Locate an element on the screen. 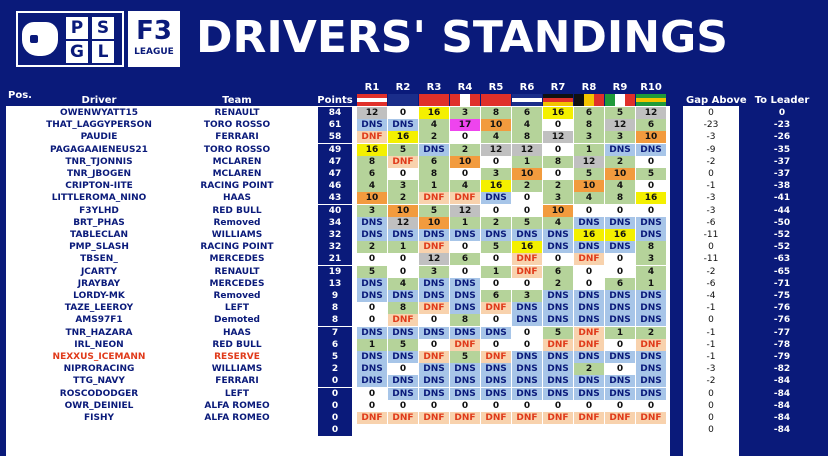  result-cell: 2 is located at coordinates (620, 161).